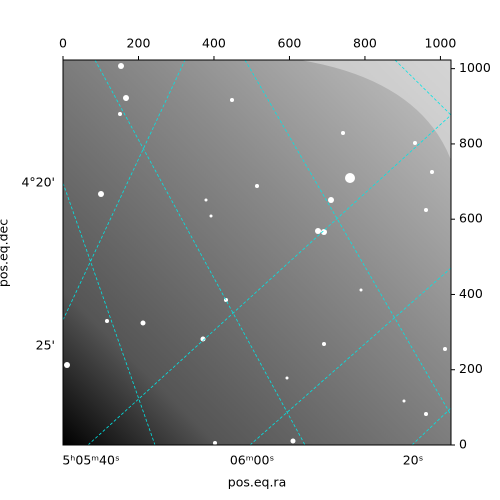 The image size is (500, 500). What do you see at coordinates (38, 182) in the screenshot?
I see `dec-tick-label: 4°20'` at bounding box center [38, 182].